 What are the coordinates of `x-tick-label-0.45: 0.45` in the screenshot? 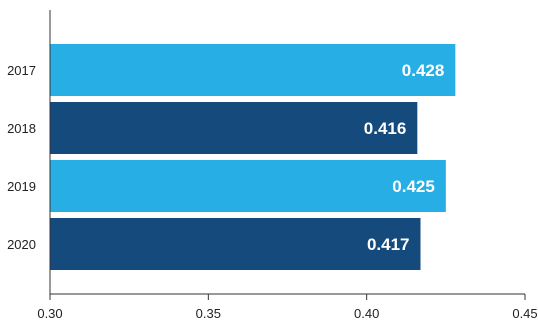 It's located at (524, 313).